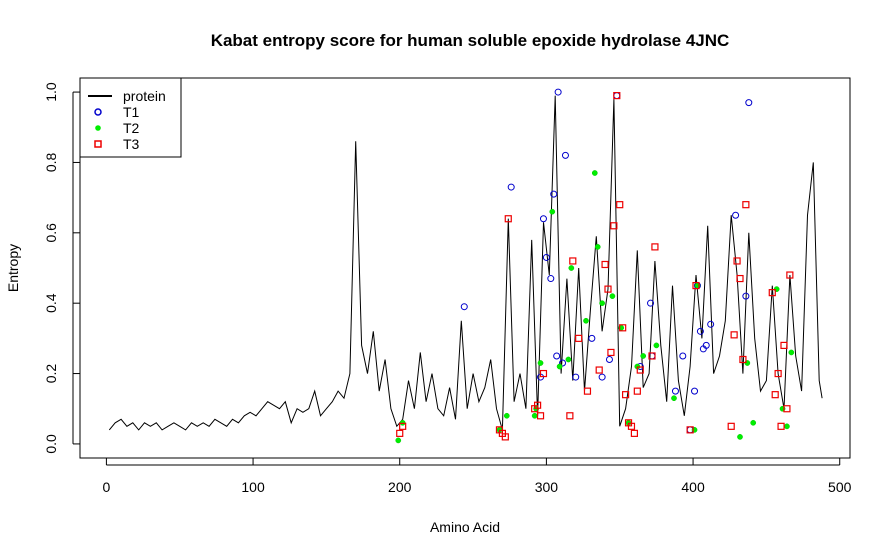  Describe the element at coordinates (51, 92) in the screenshot. I see `y-tick-label-5: 1.0` at that location.